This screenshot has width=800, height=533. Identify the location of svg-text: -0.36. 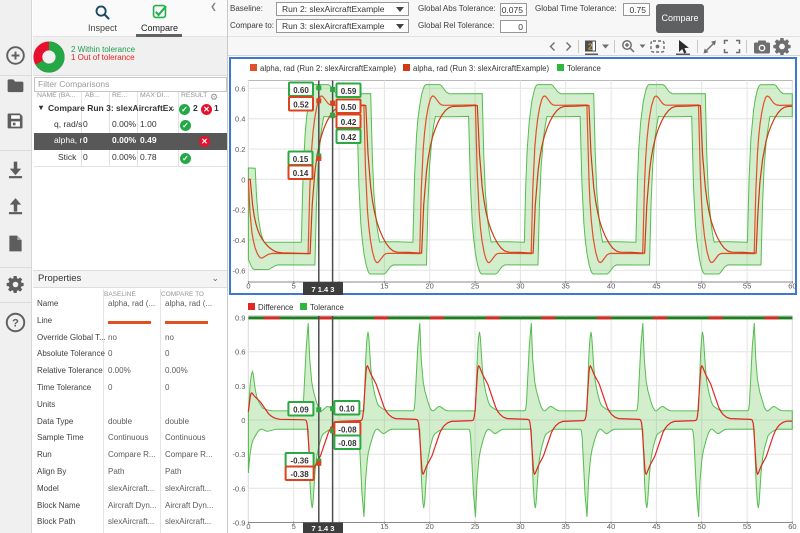
(299, 460).